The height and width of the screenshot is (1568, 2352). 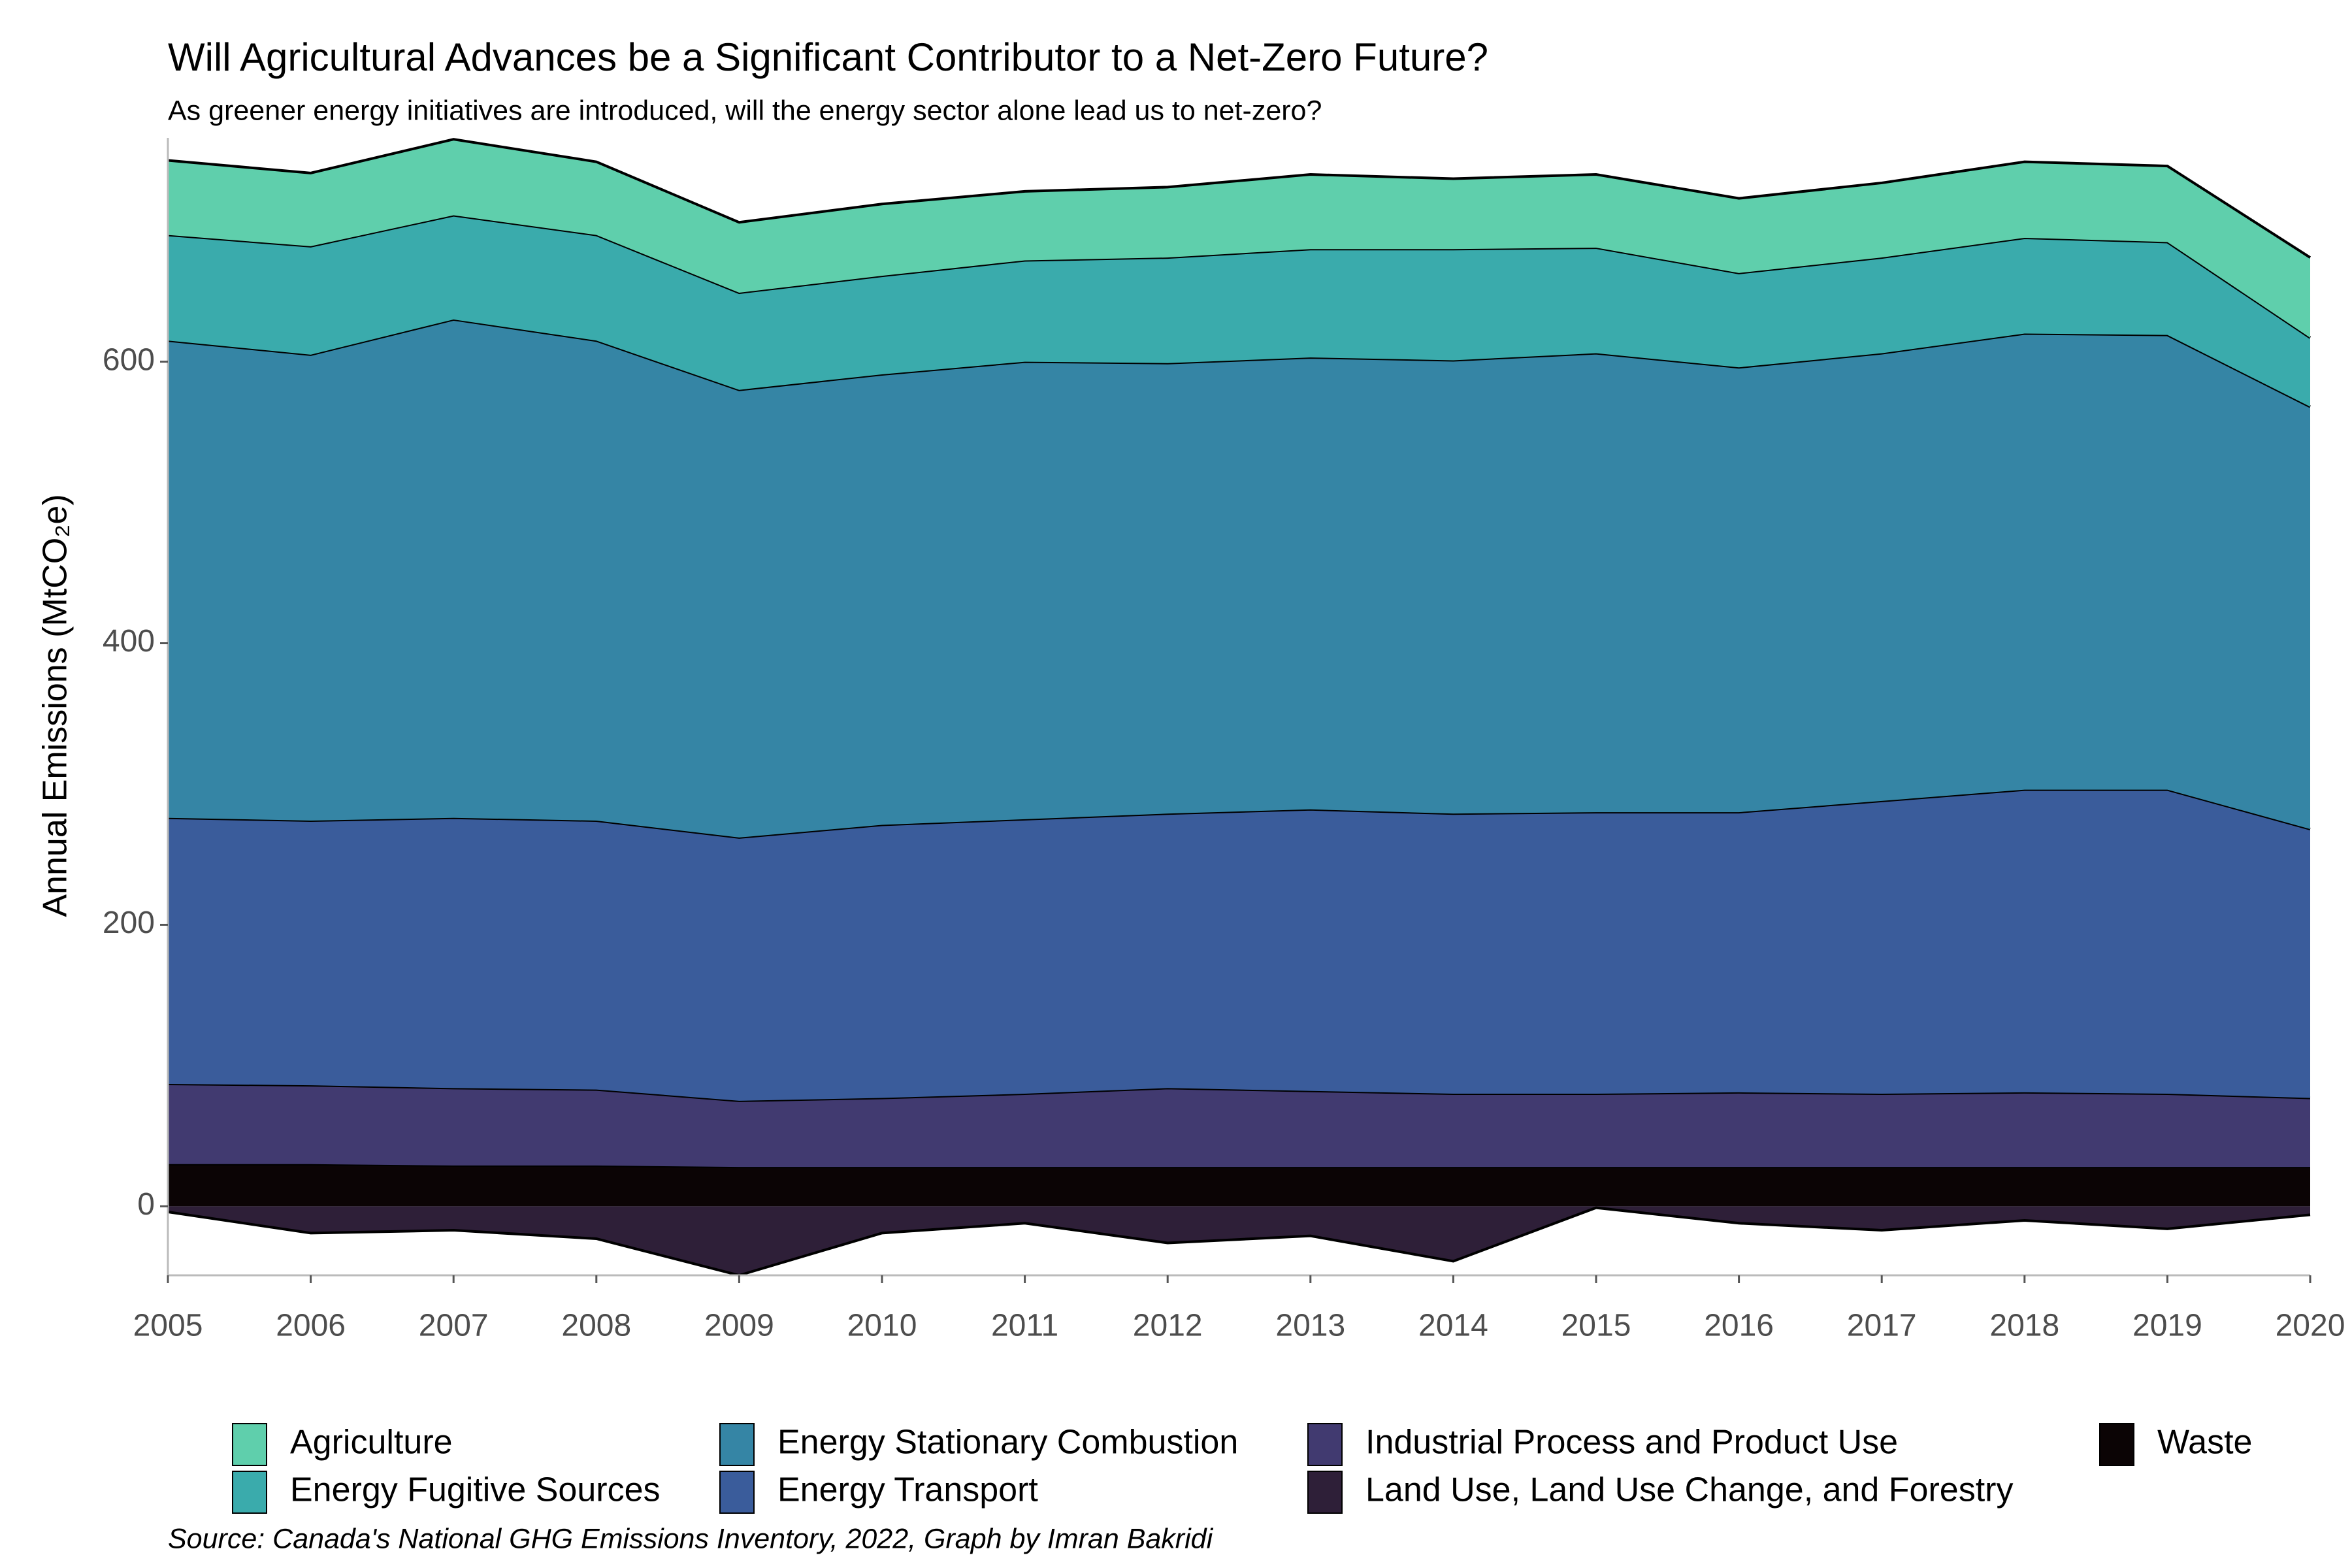 I want to click on x-tick-label: 2006, so click(x=311, y=1326).